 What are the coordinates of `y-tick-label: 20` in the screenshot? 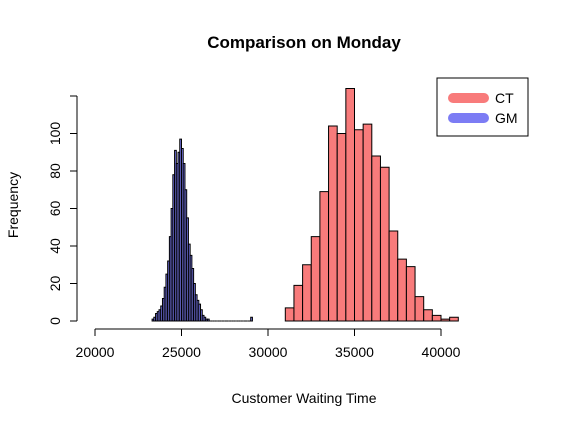 It's located at (55, 284).